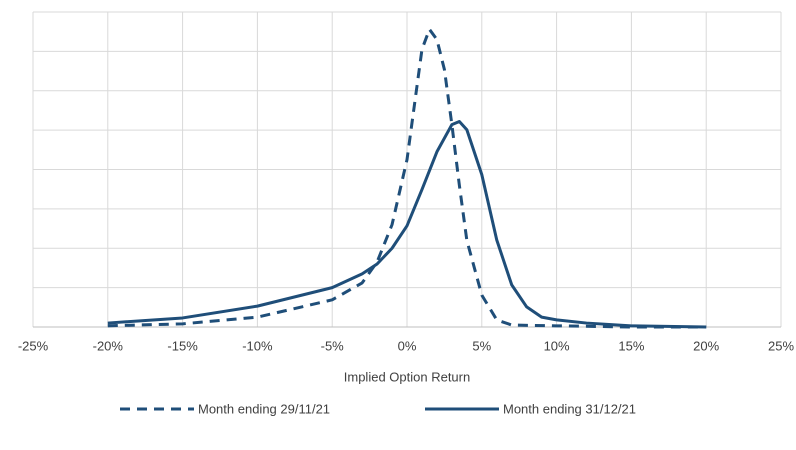  What do you see at coordinates (182, 345) in the screenshot?
I see `x-tick-label: -15%` at bounding box center [182, 345].